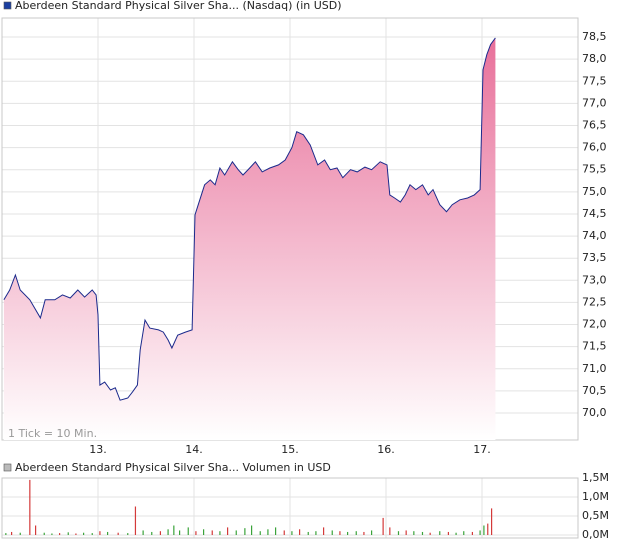 This screenshot has width=620, height=546. What do you see at coordinates (594, 213) in the screenshot?
I see `y-tick-label: 74,5` at bounding box center [594, 213].